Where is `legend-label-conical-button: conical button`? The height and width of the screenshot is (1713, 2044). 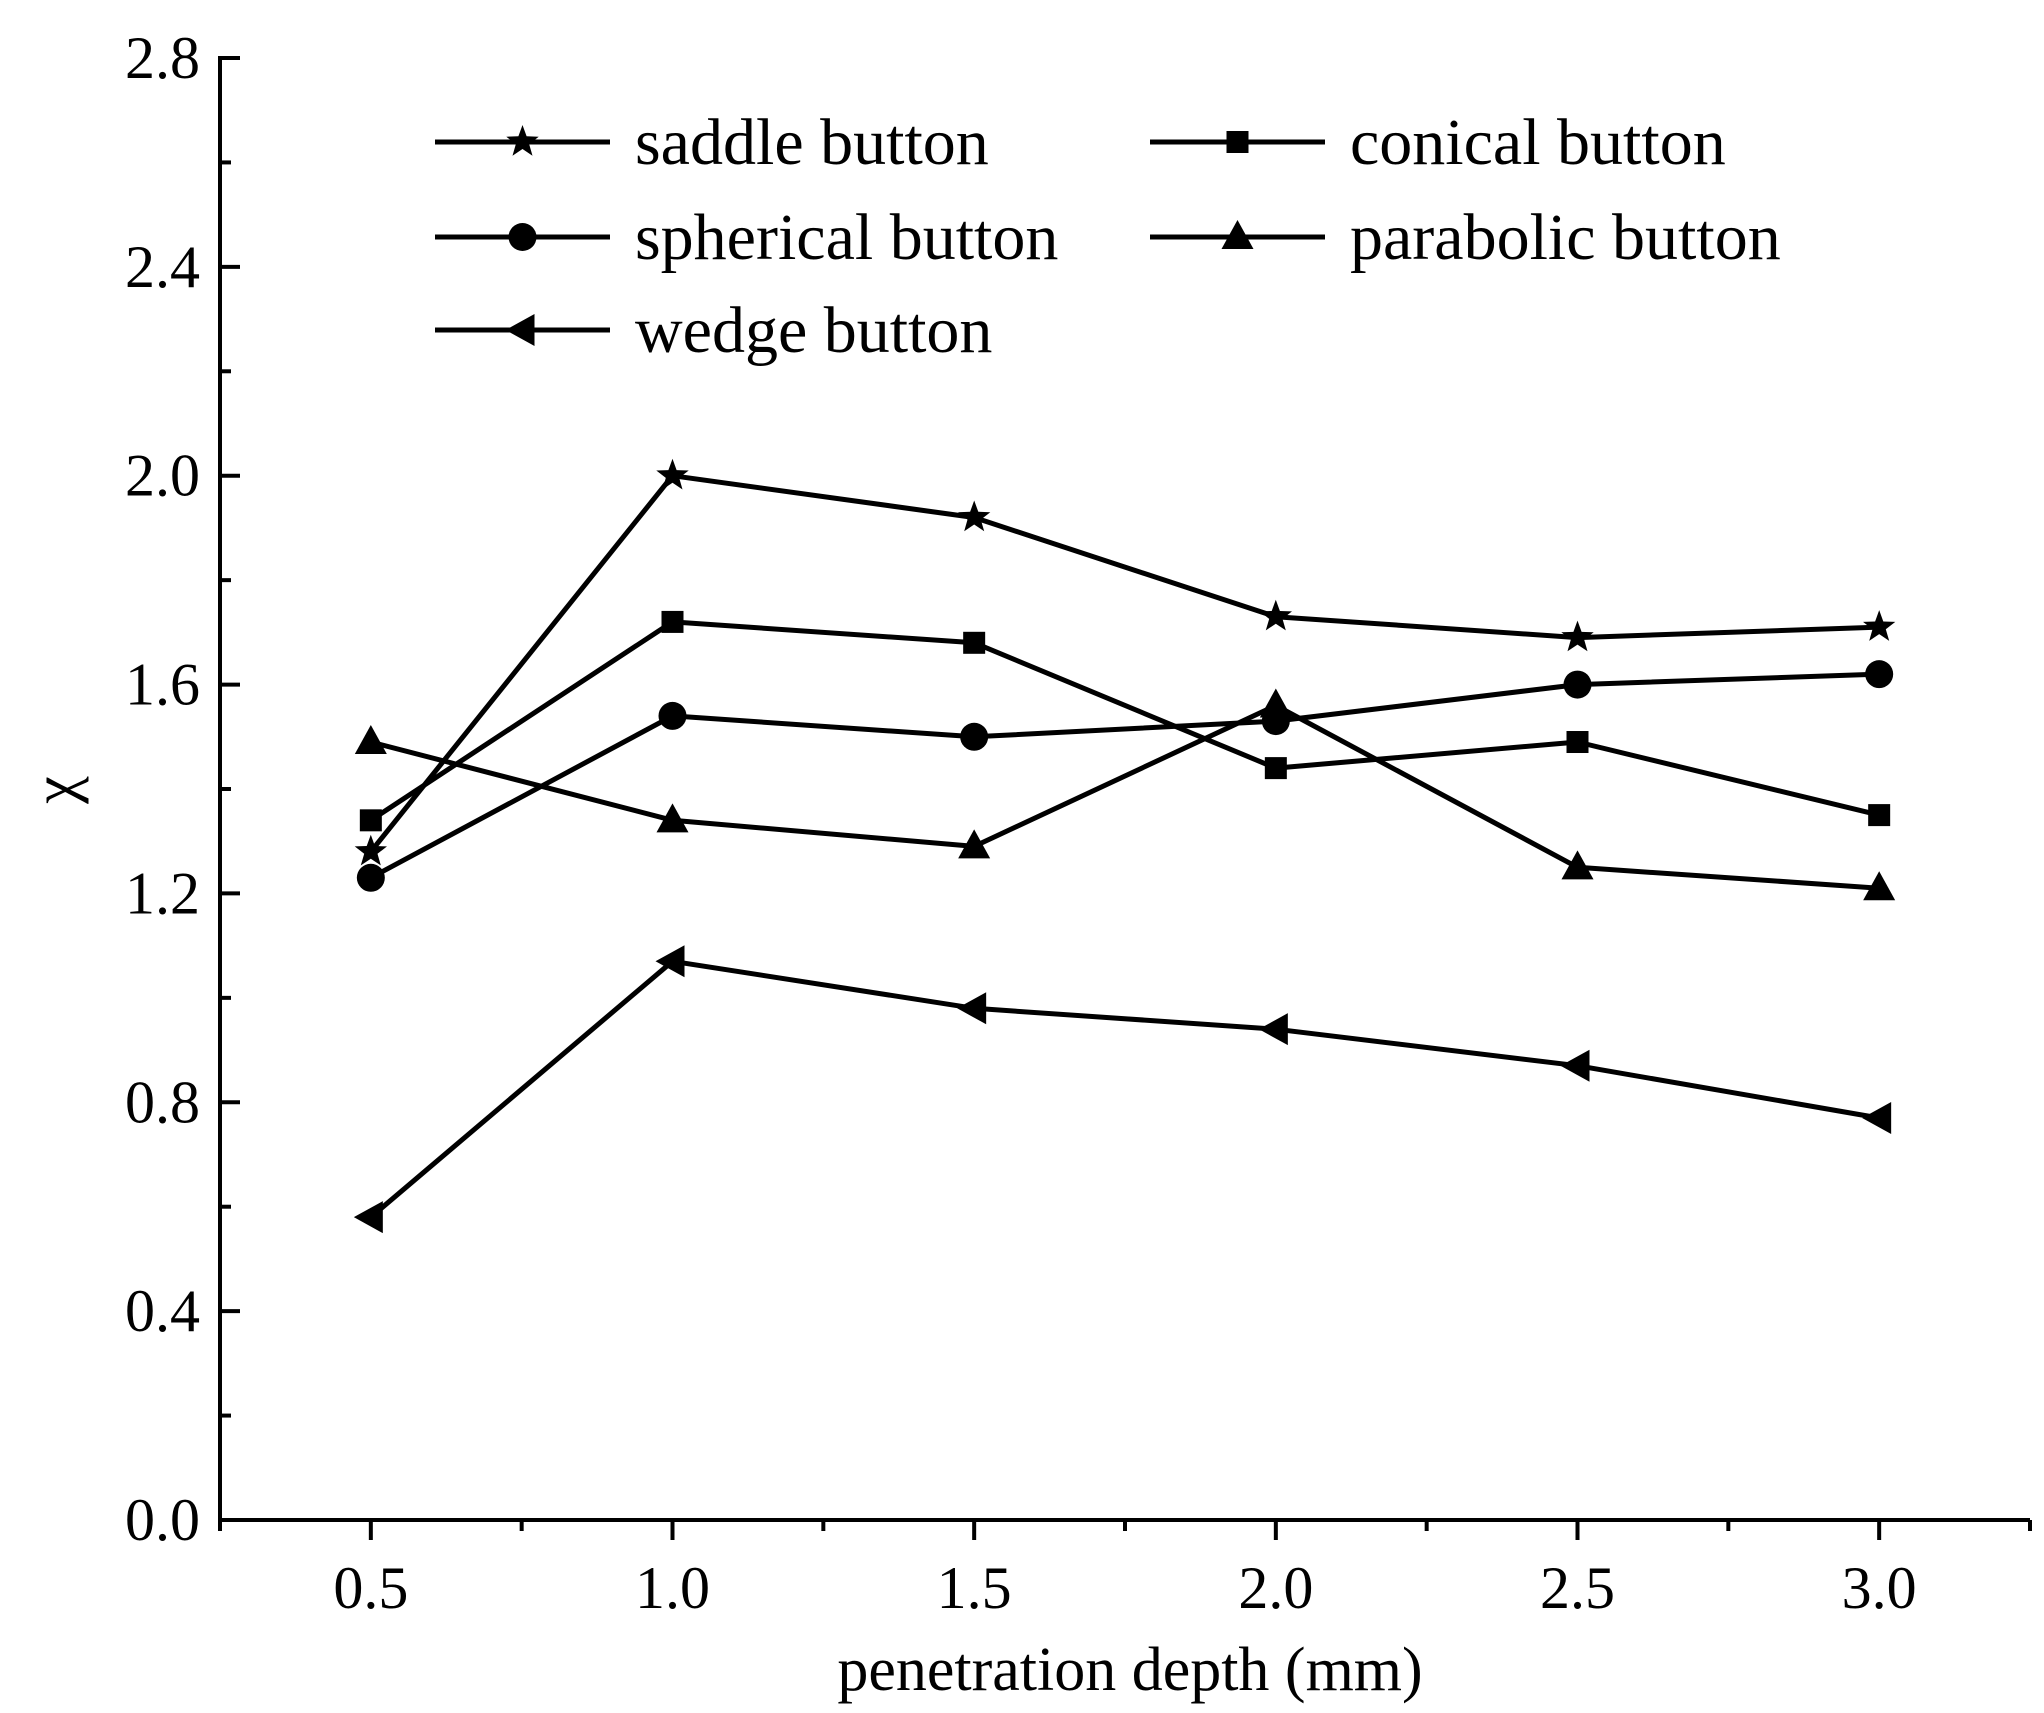
legend-label-conical-button: conical button is located at coordinates (1538, 142).